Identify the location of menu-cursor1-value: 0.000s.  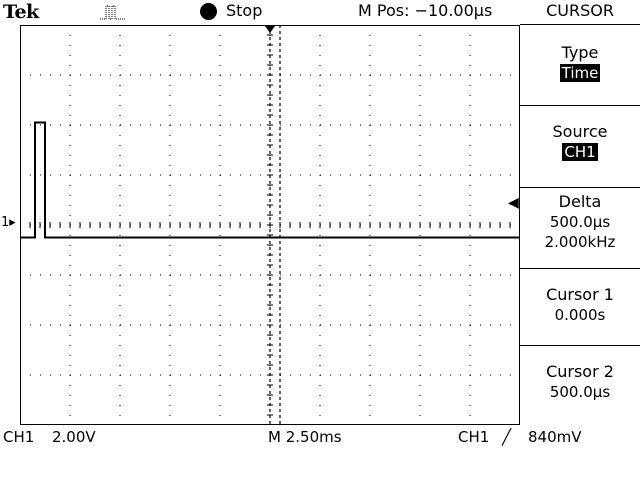
(580, 315).